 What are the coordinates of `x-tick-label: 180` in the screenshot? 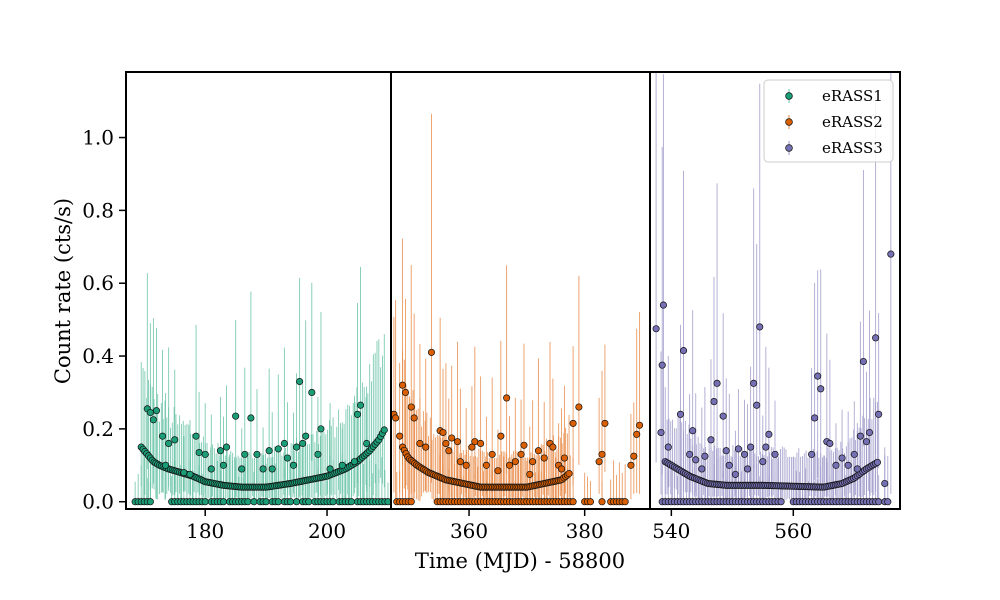 It's located at (205, 531).